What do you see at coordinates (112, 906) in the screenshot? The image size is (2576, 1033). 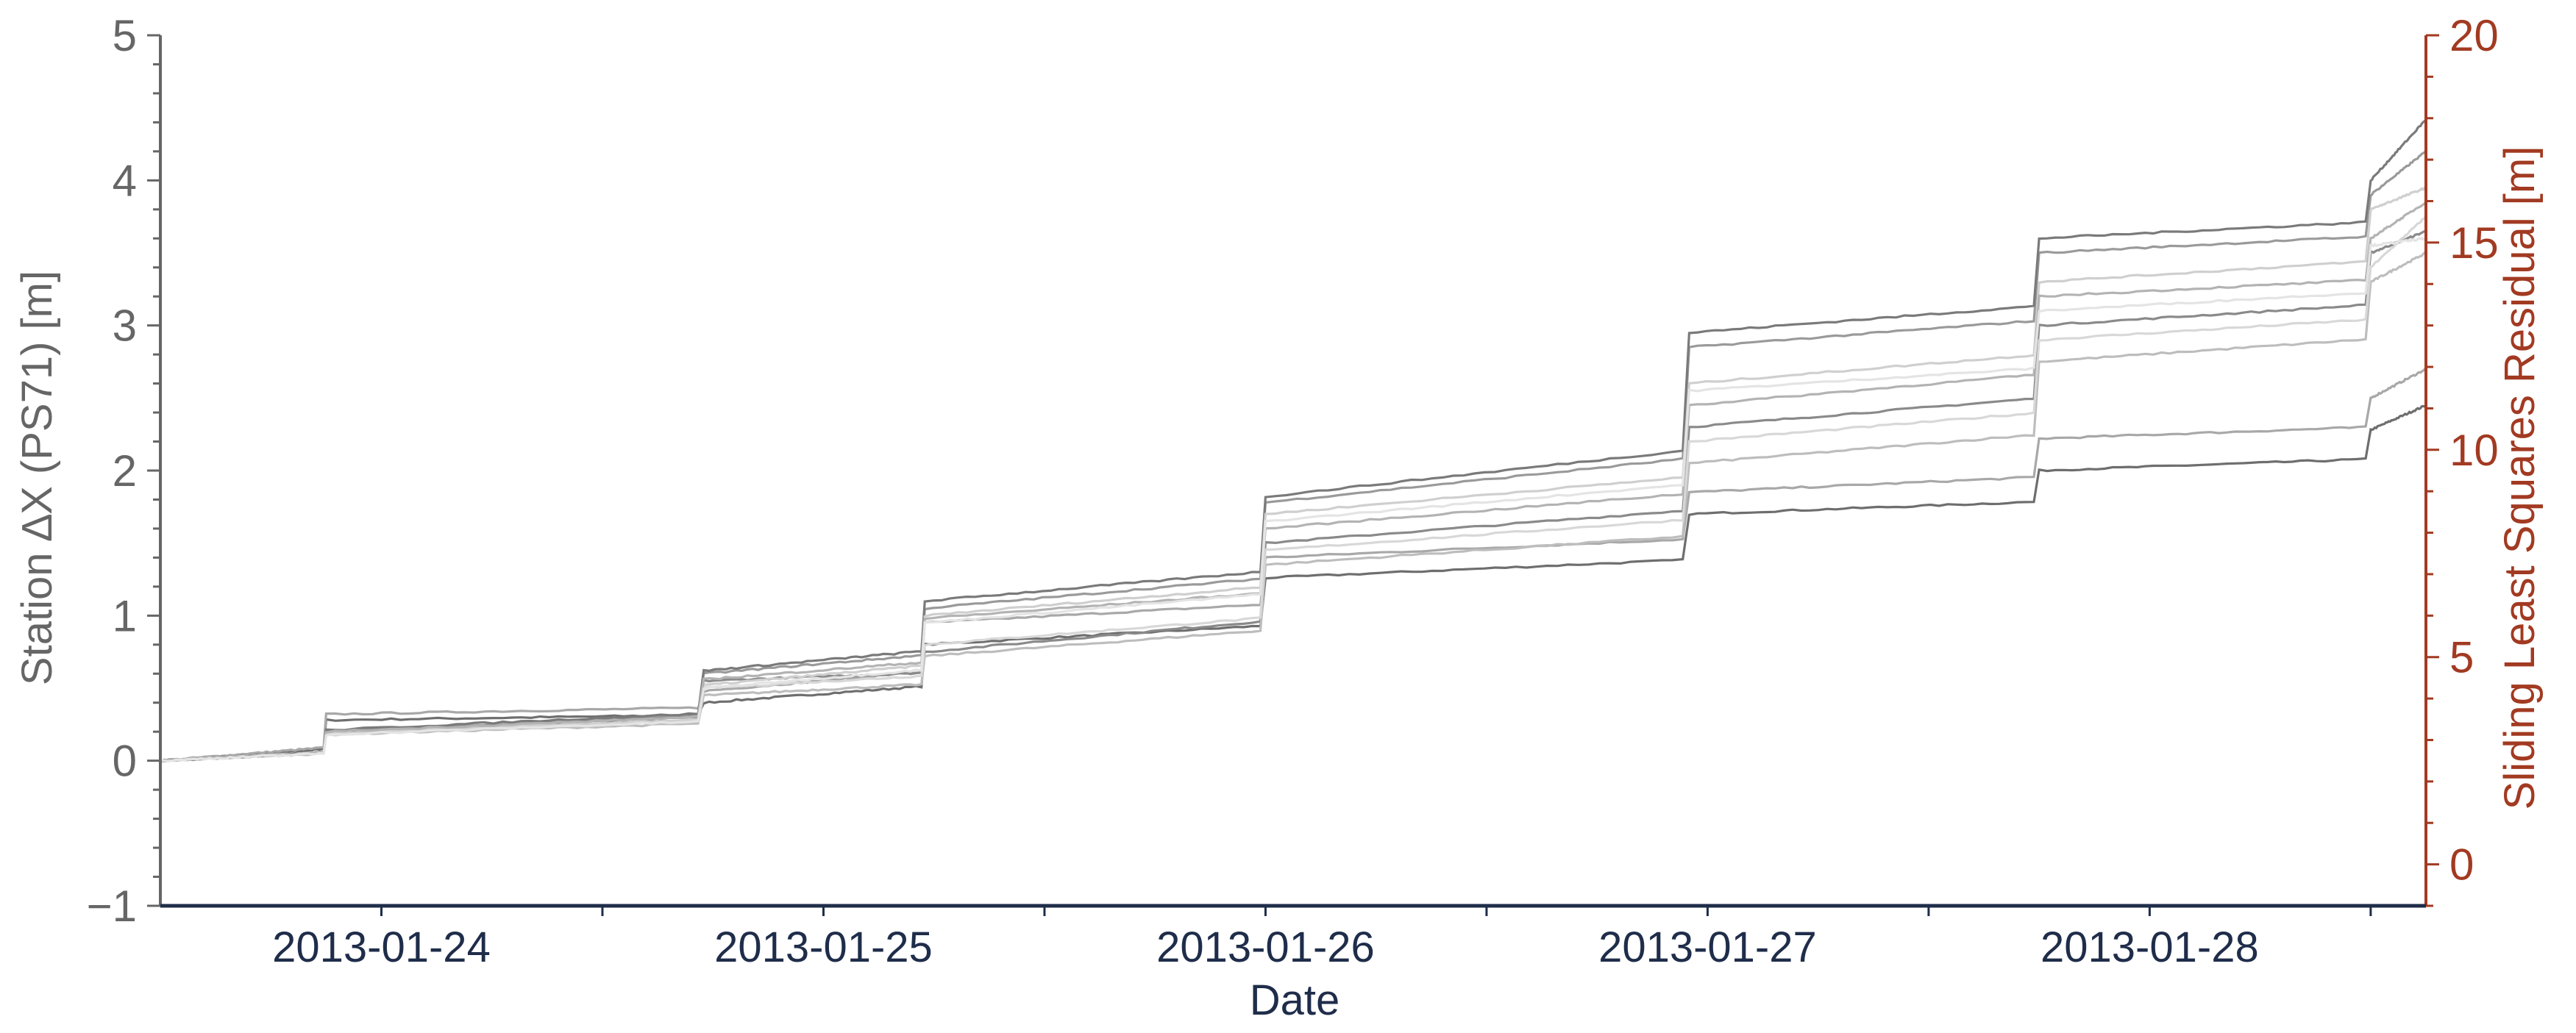 I see `left-y-tick-label: −1` at bounding box center [112, 906].